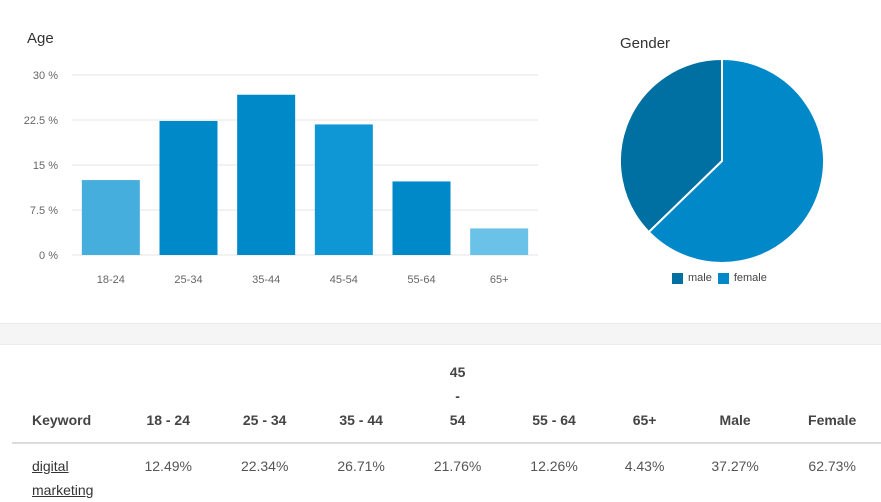  Describe the element at coordinates (264, 402) in the screenshot. I see `header-25-34: 25 - 34` at that location.